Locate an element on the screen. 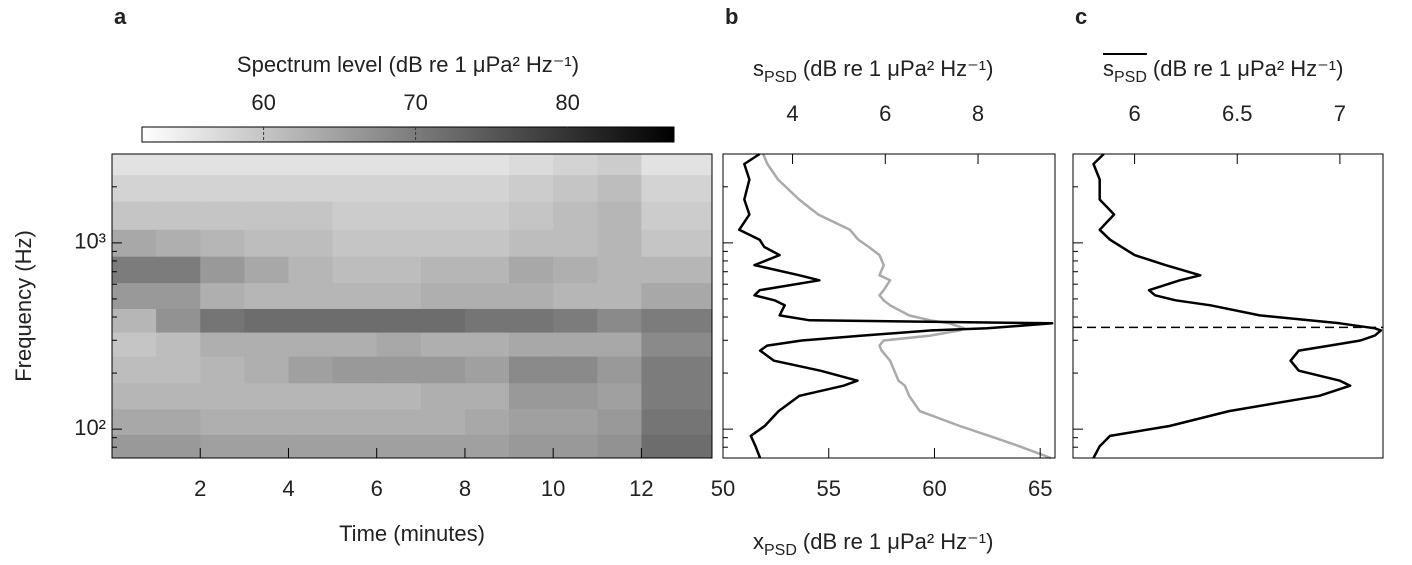  x-tick-label: 12 is located at coordinates (641, 488).